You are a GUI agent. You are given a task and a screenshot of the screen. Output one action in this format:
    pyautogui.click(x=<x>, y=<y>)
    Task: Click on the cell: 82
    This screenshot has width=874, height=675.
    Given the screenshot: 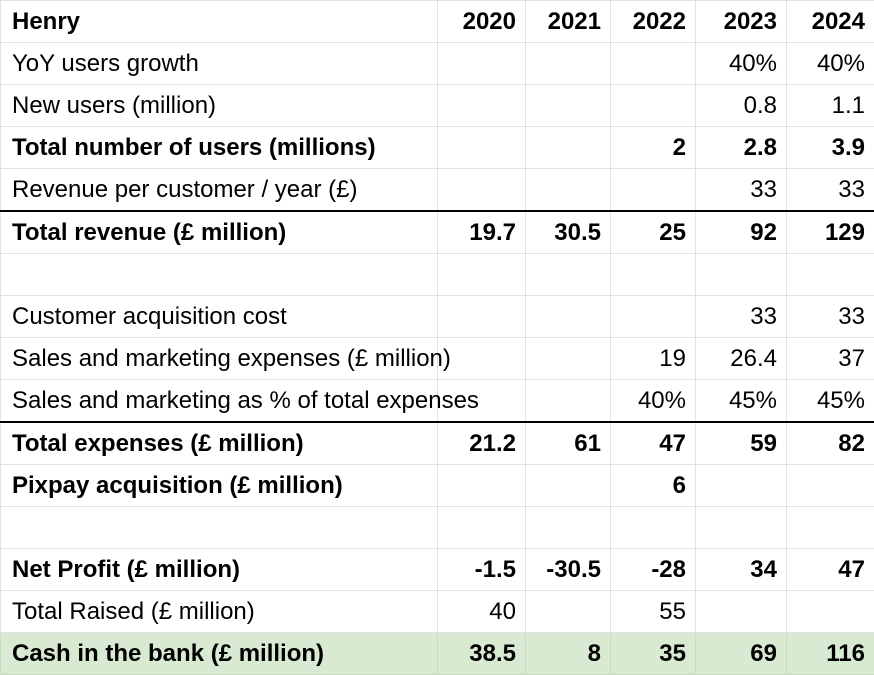 What is the action you would take?
    pyautogui.click(x=830, y=443)
    